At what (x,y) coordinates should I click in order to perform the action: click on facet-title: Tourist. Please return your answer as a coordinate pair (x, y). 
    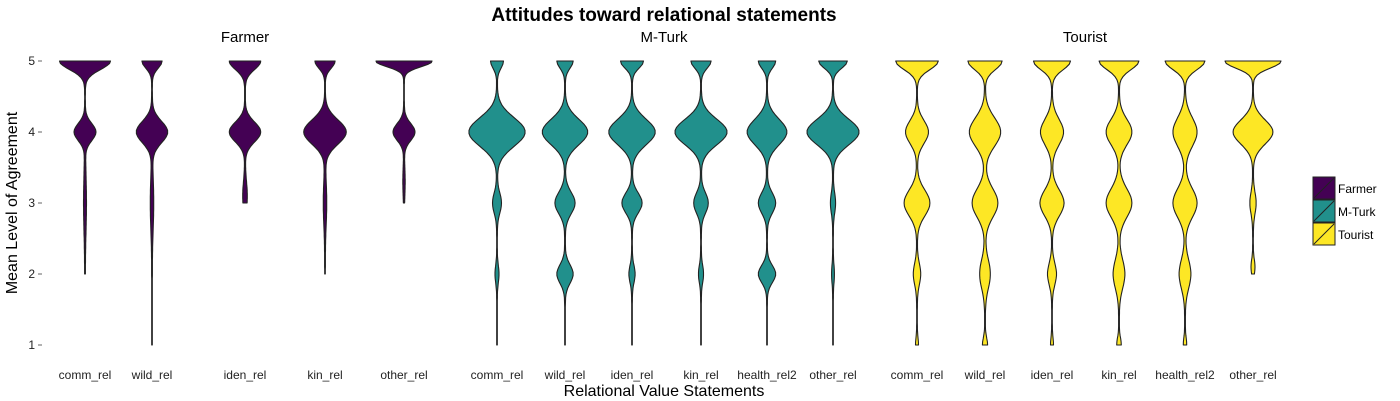
    Looking at the image, I should click on (1085, 37).